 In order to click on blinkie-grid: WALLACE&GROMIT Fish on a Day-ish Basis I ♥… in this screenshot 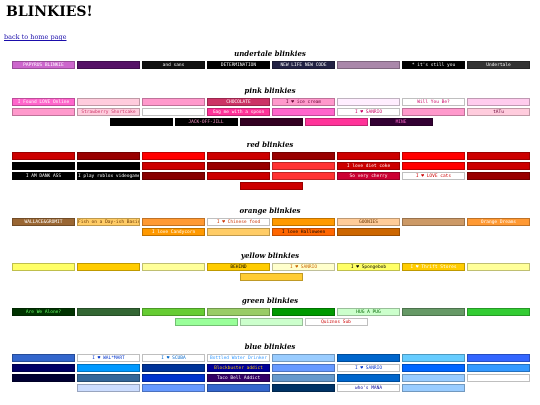, I will do `click(271, 227)`.